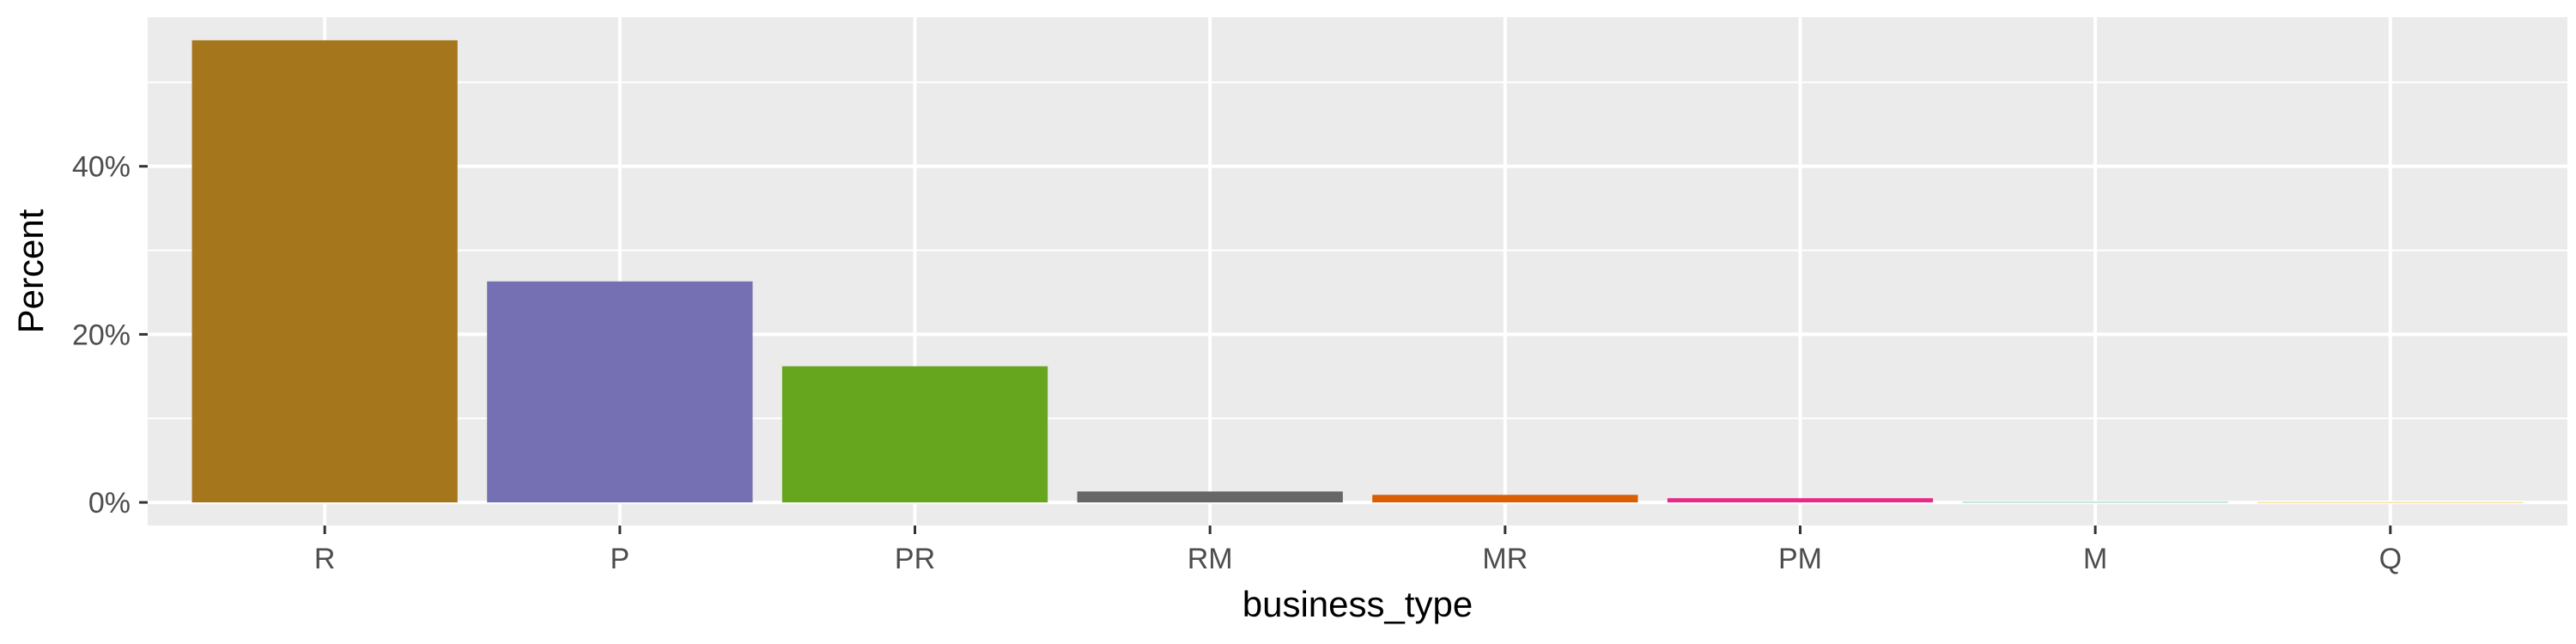 Image resolution: width=2576 pixels, height=644 pixels. I want to click on bar-mr, so click(1505, 499).